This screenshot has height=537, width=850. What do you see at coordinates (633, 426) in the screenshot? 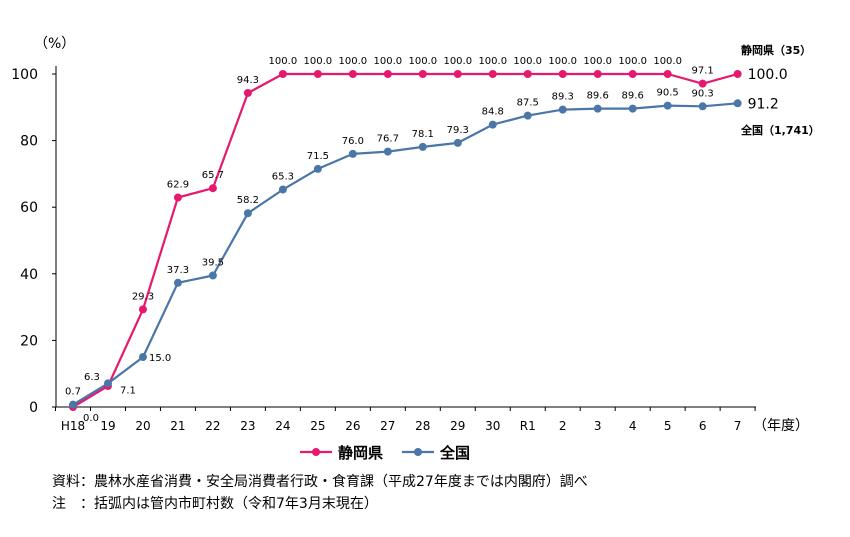
I see `x-tick-label: 4` at bounding box center [633, 426].